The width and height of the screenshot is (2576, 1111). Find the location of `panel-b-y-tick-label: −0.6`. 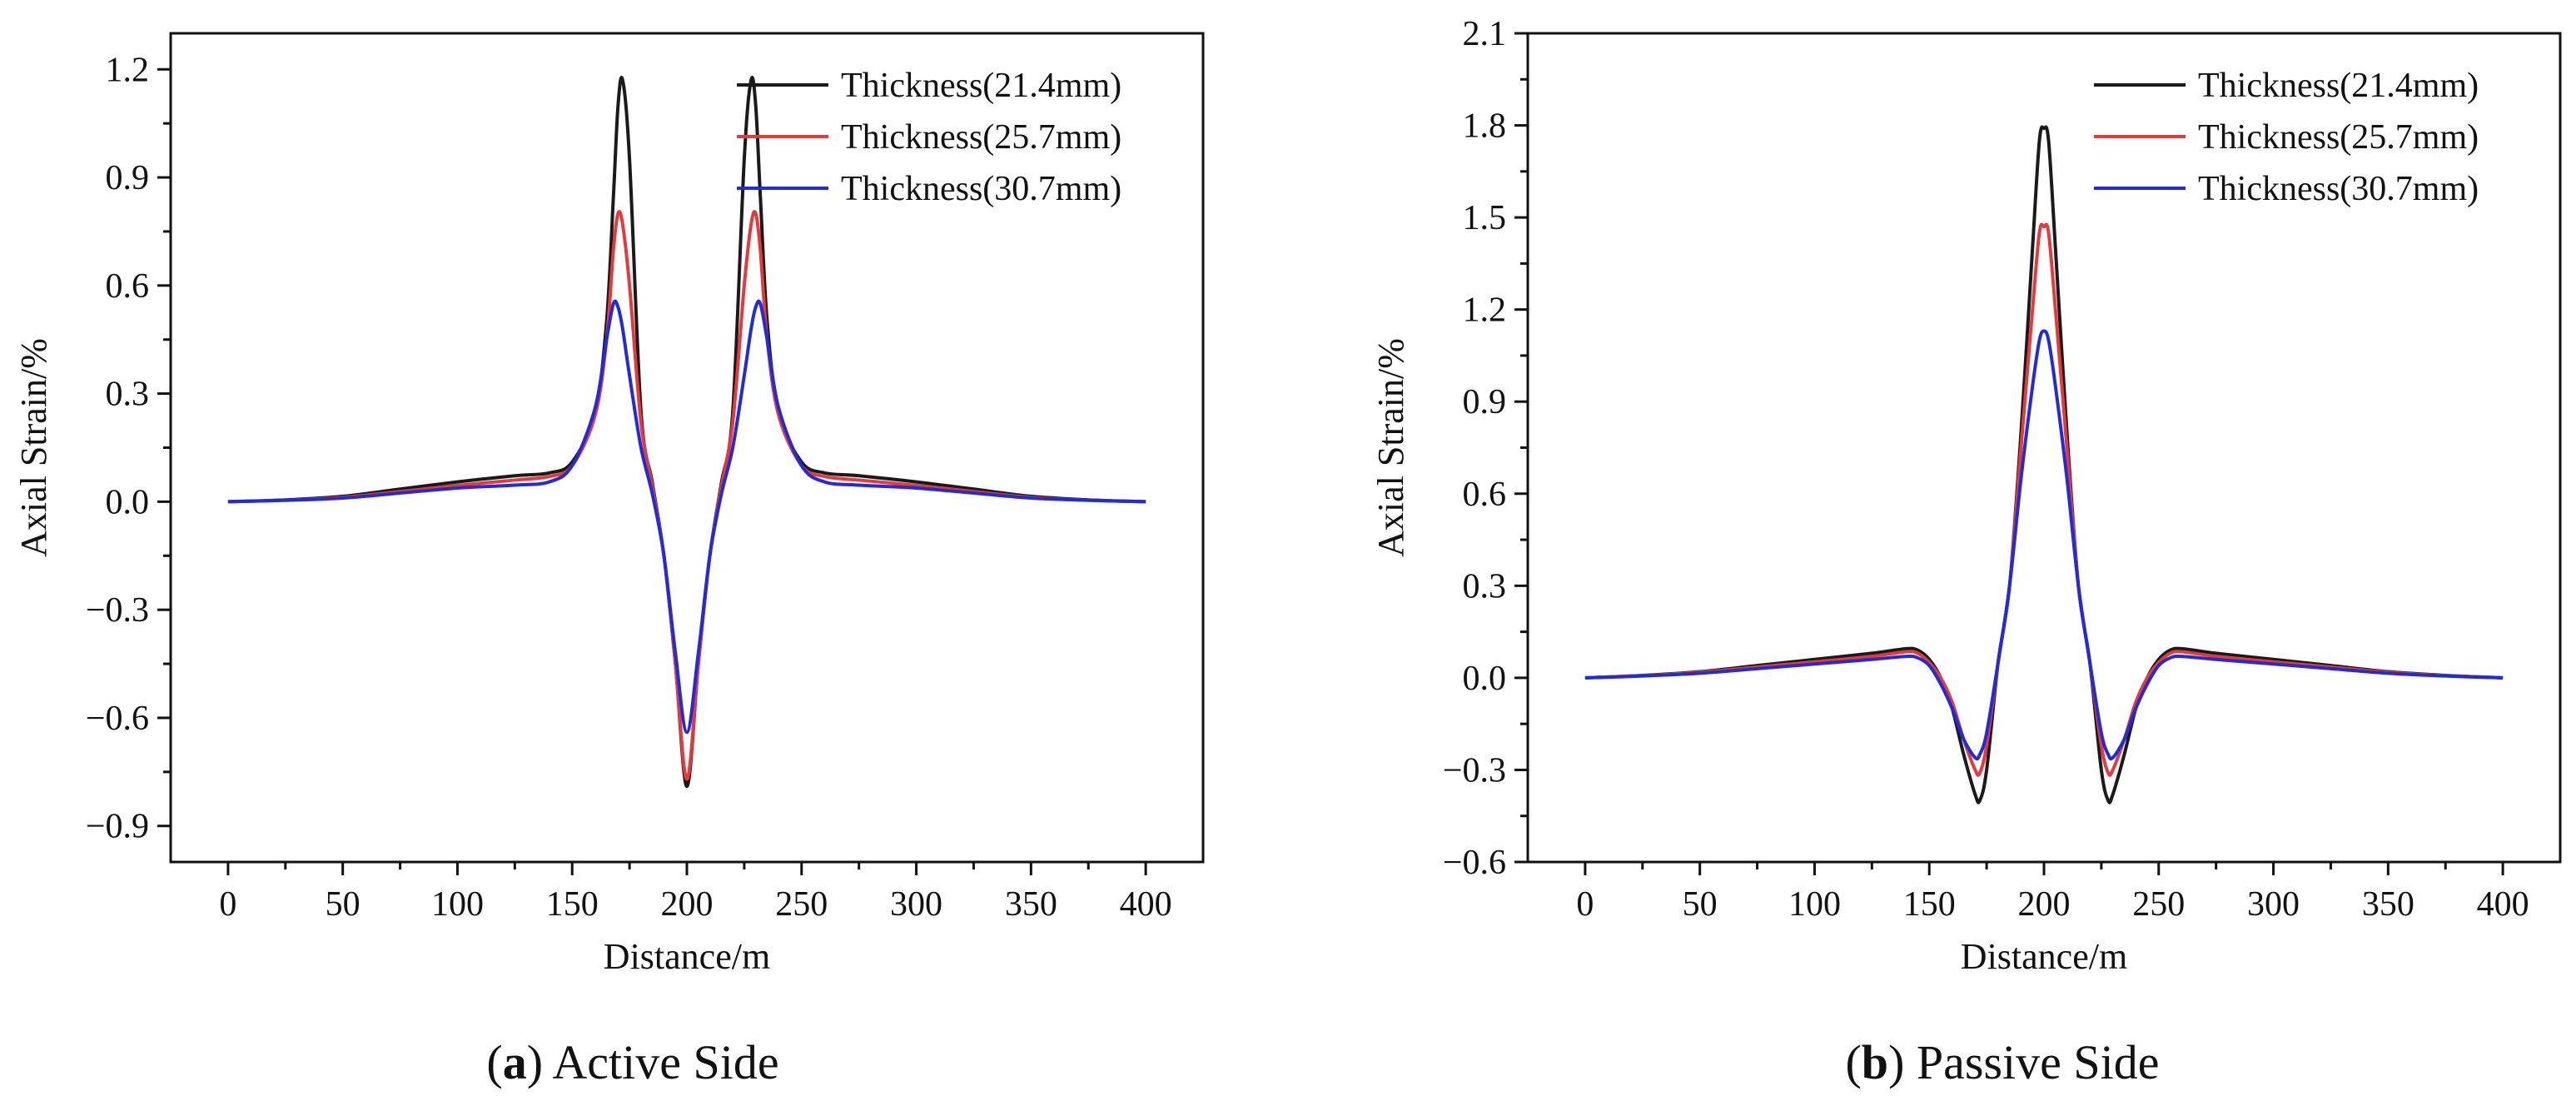

panel-b-y-tick-label: −0.6 is located at coordinates (1474, 863).